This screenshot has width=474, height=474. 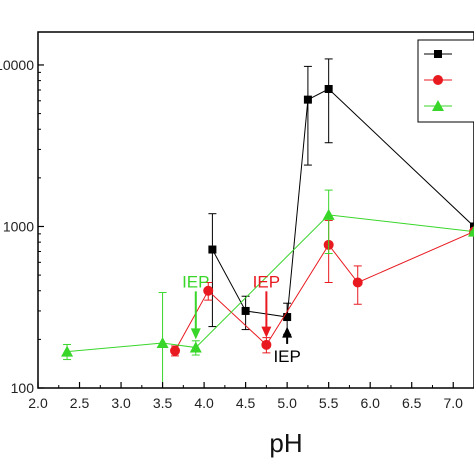 I want to click on legend, so click(x=445, y=81).